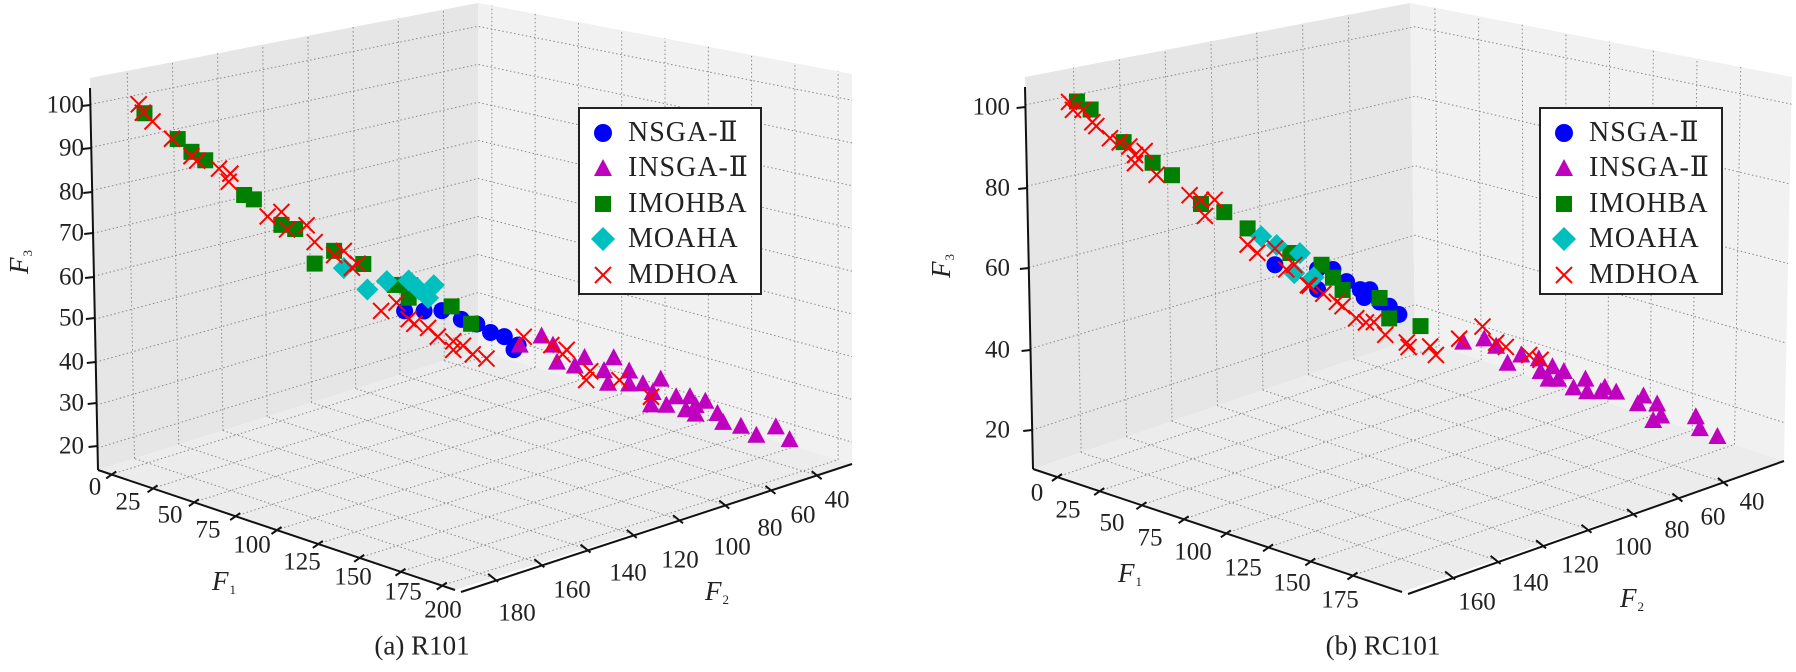  Describe the element at coordinates (71, 233) in the screenshot. I see `z-tick-label: 70` at that location.